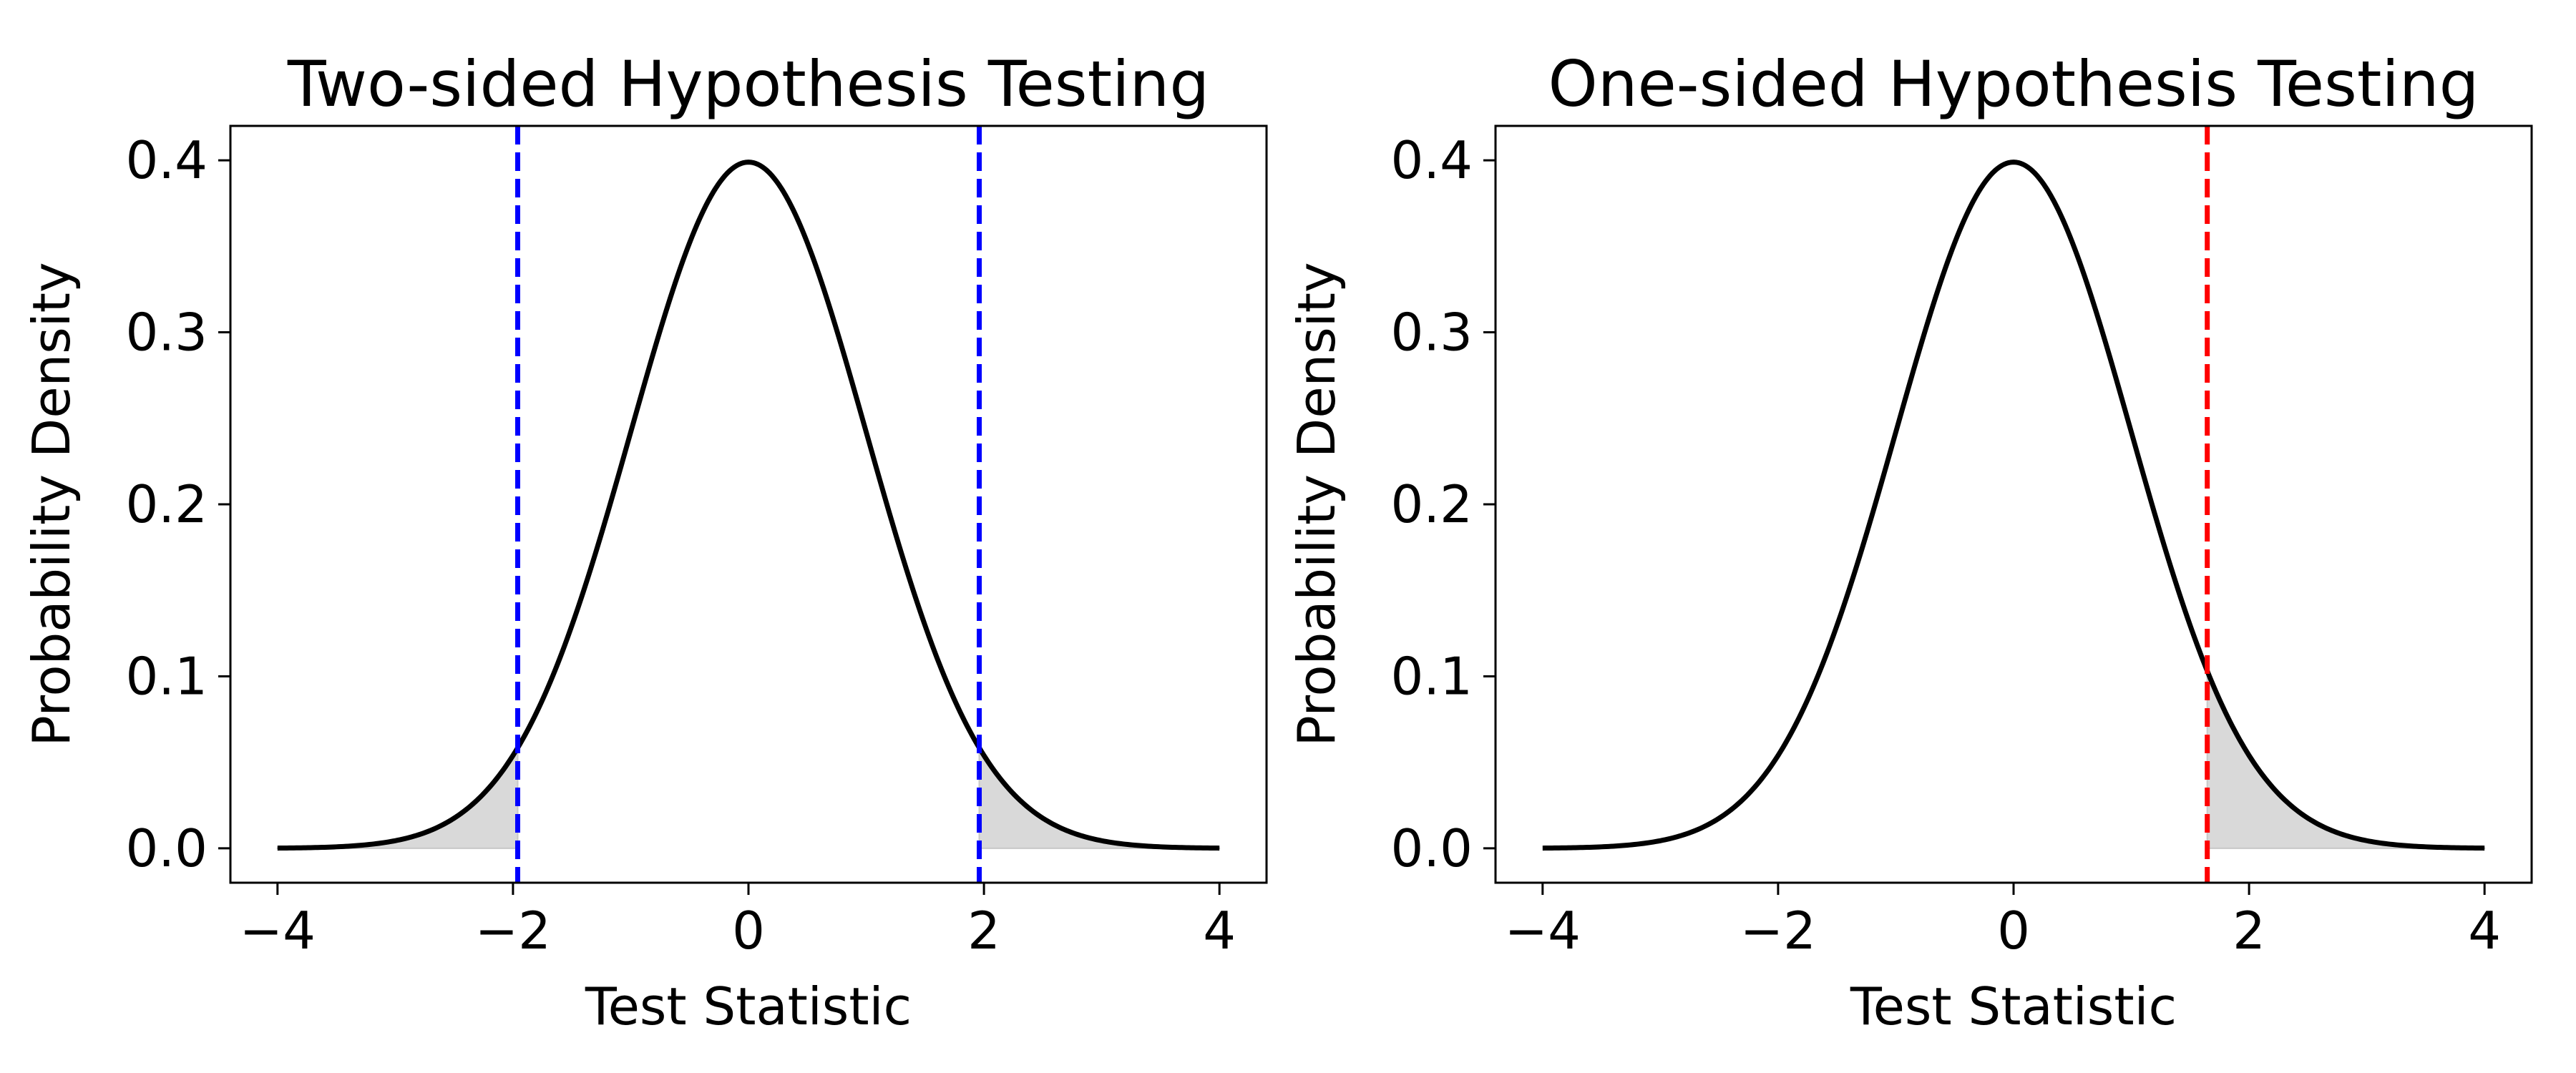 The height and width of the screenshot is (1073, 2576). I want to click on chart-title: Two-sided Hypothesis Testing, so click(748, 84).